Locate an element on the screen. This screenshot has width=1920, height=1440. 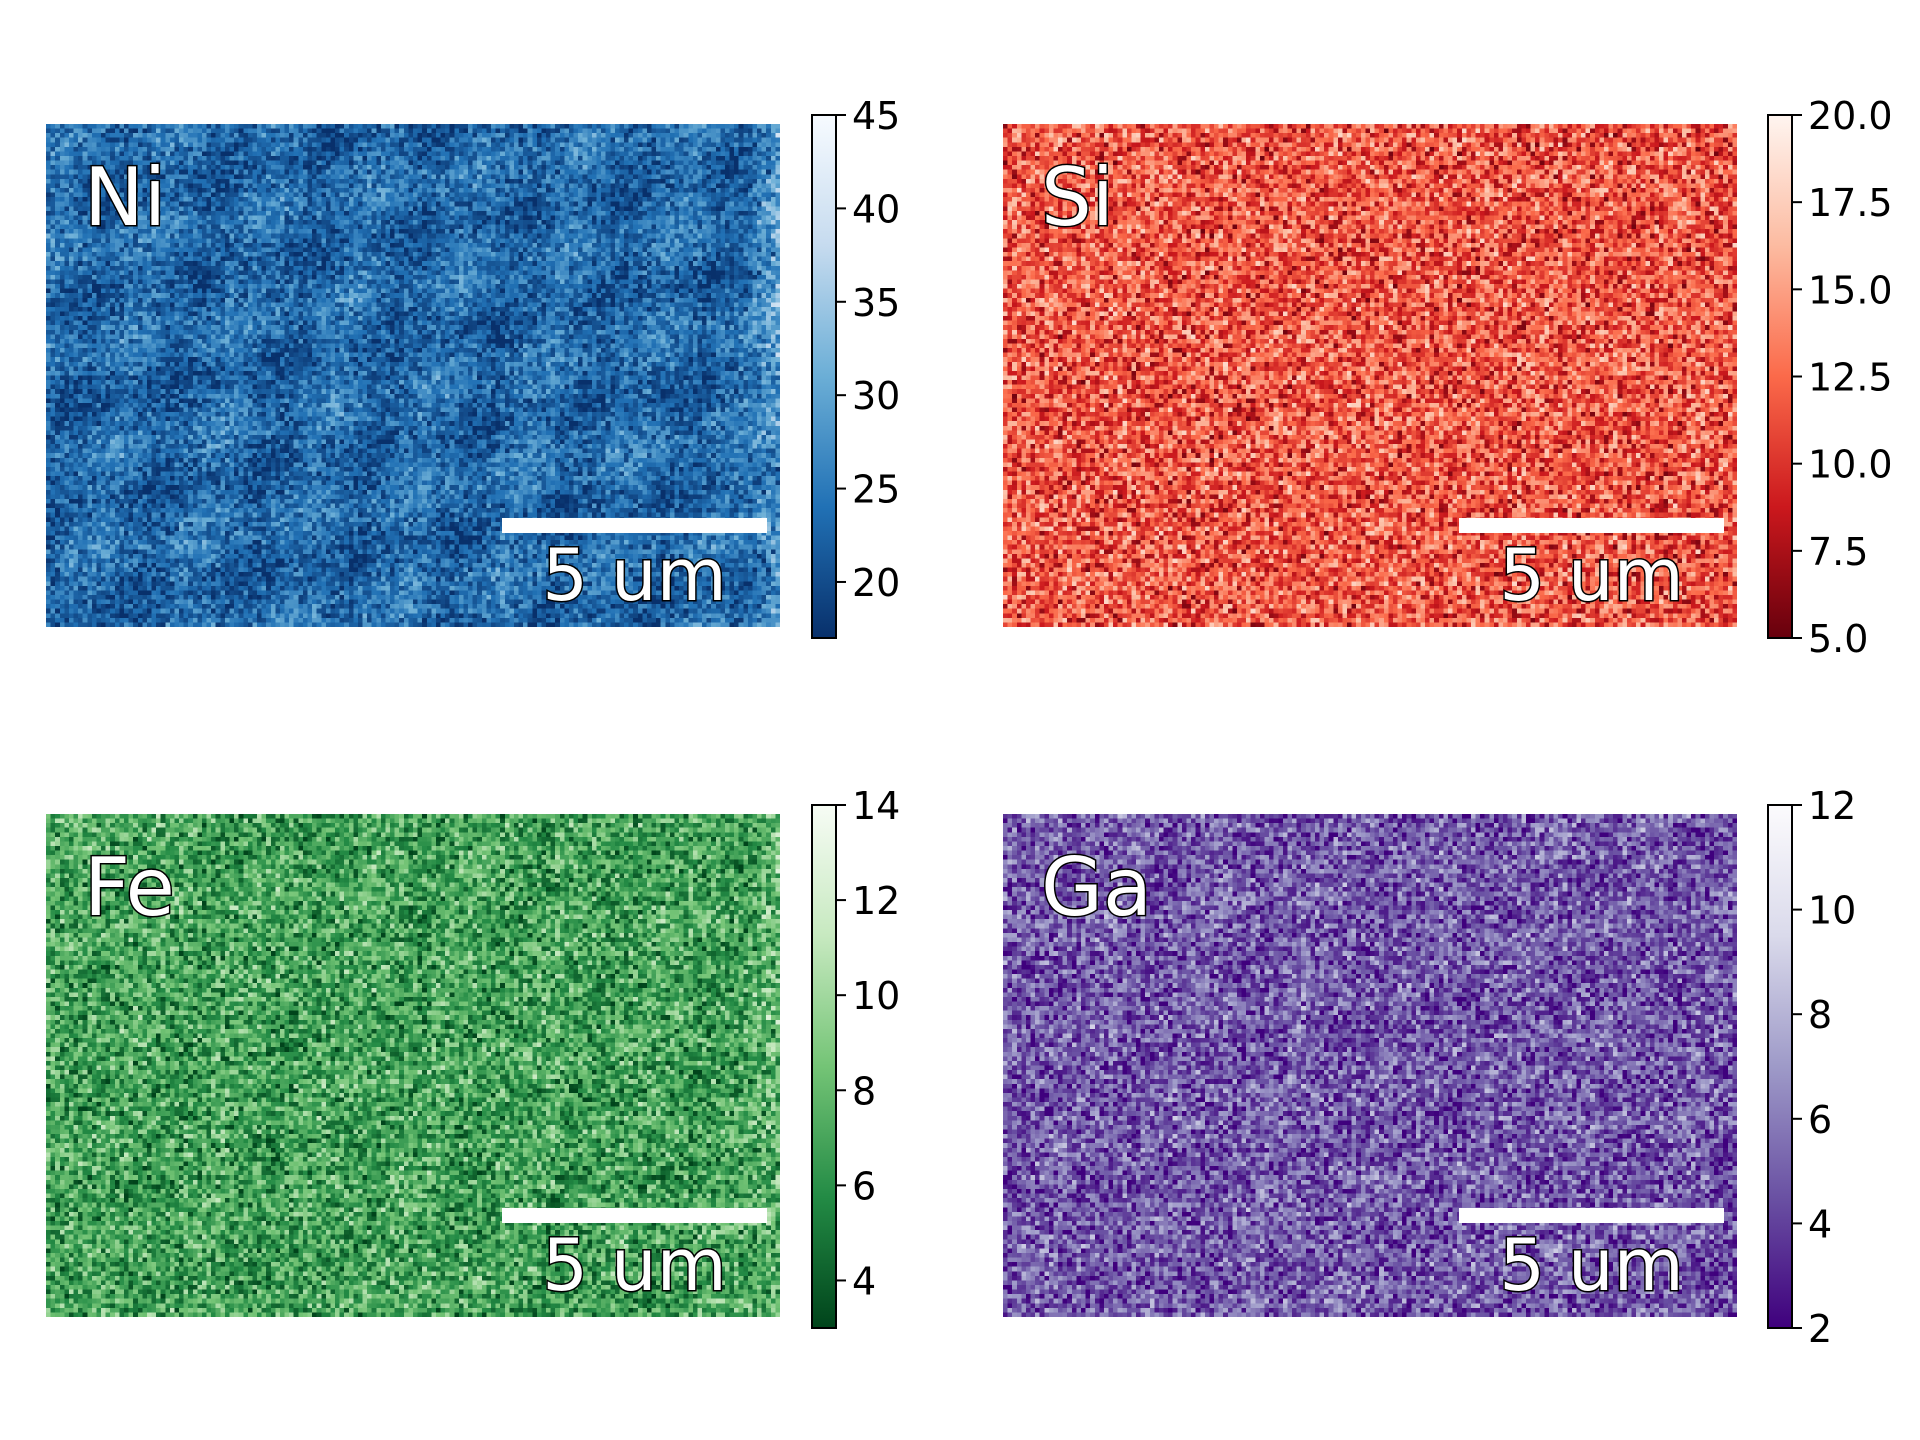
ga-element-label: Ga is located at coordinates (1096, 887).